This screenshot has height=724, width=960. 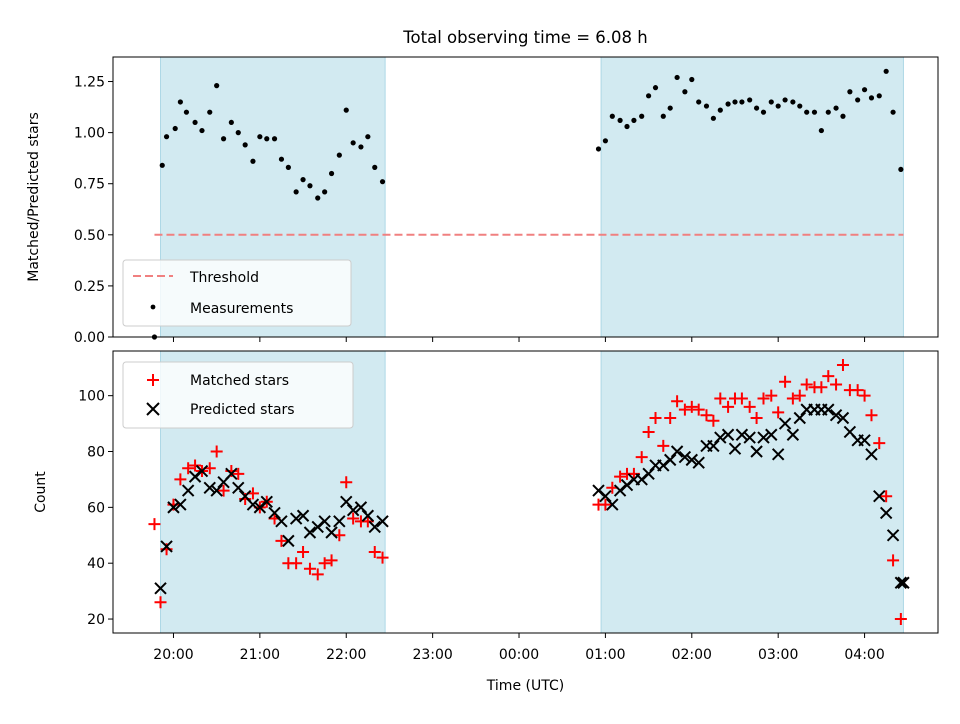 What do you see at coordinates (605, 655) in the screenshot?
I see `x-tick-label: 01:00` at bounding box center [605, 655].